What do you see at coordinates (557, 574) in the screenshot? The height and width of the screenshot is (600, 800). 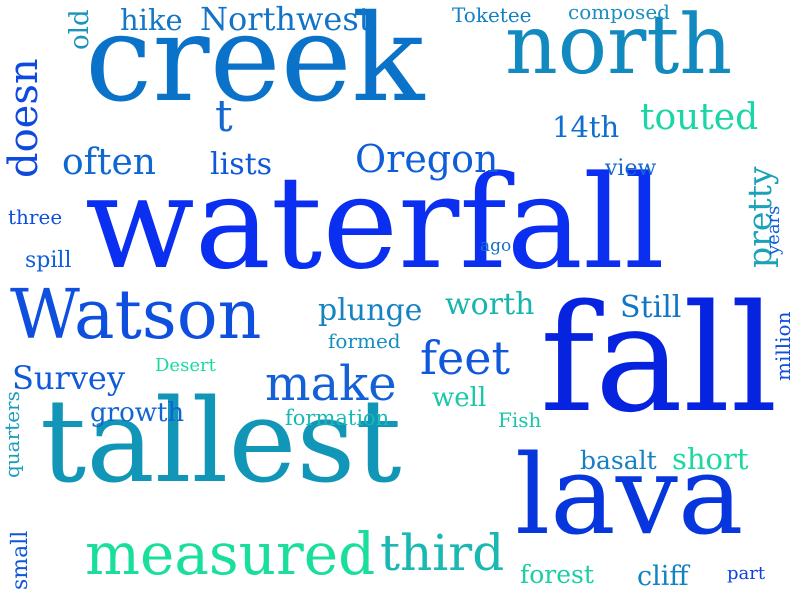 I see `word-forest: forest` at bounding box center [557, 574].